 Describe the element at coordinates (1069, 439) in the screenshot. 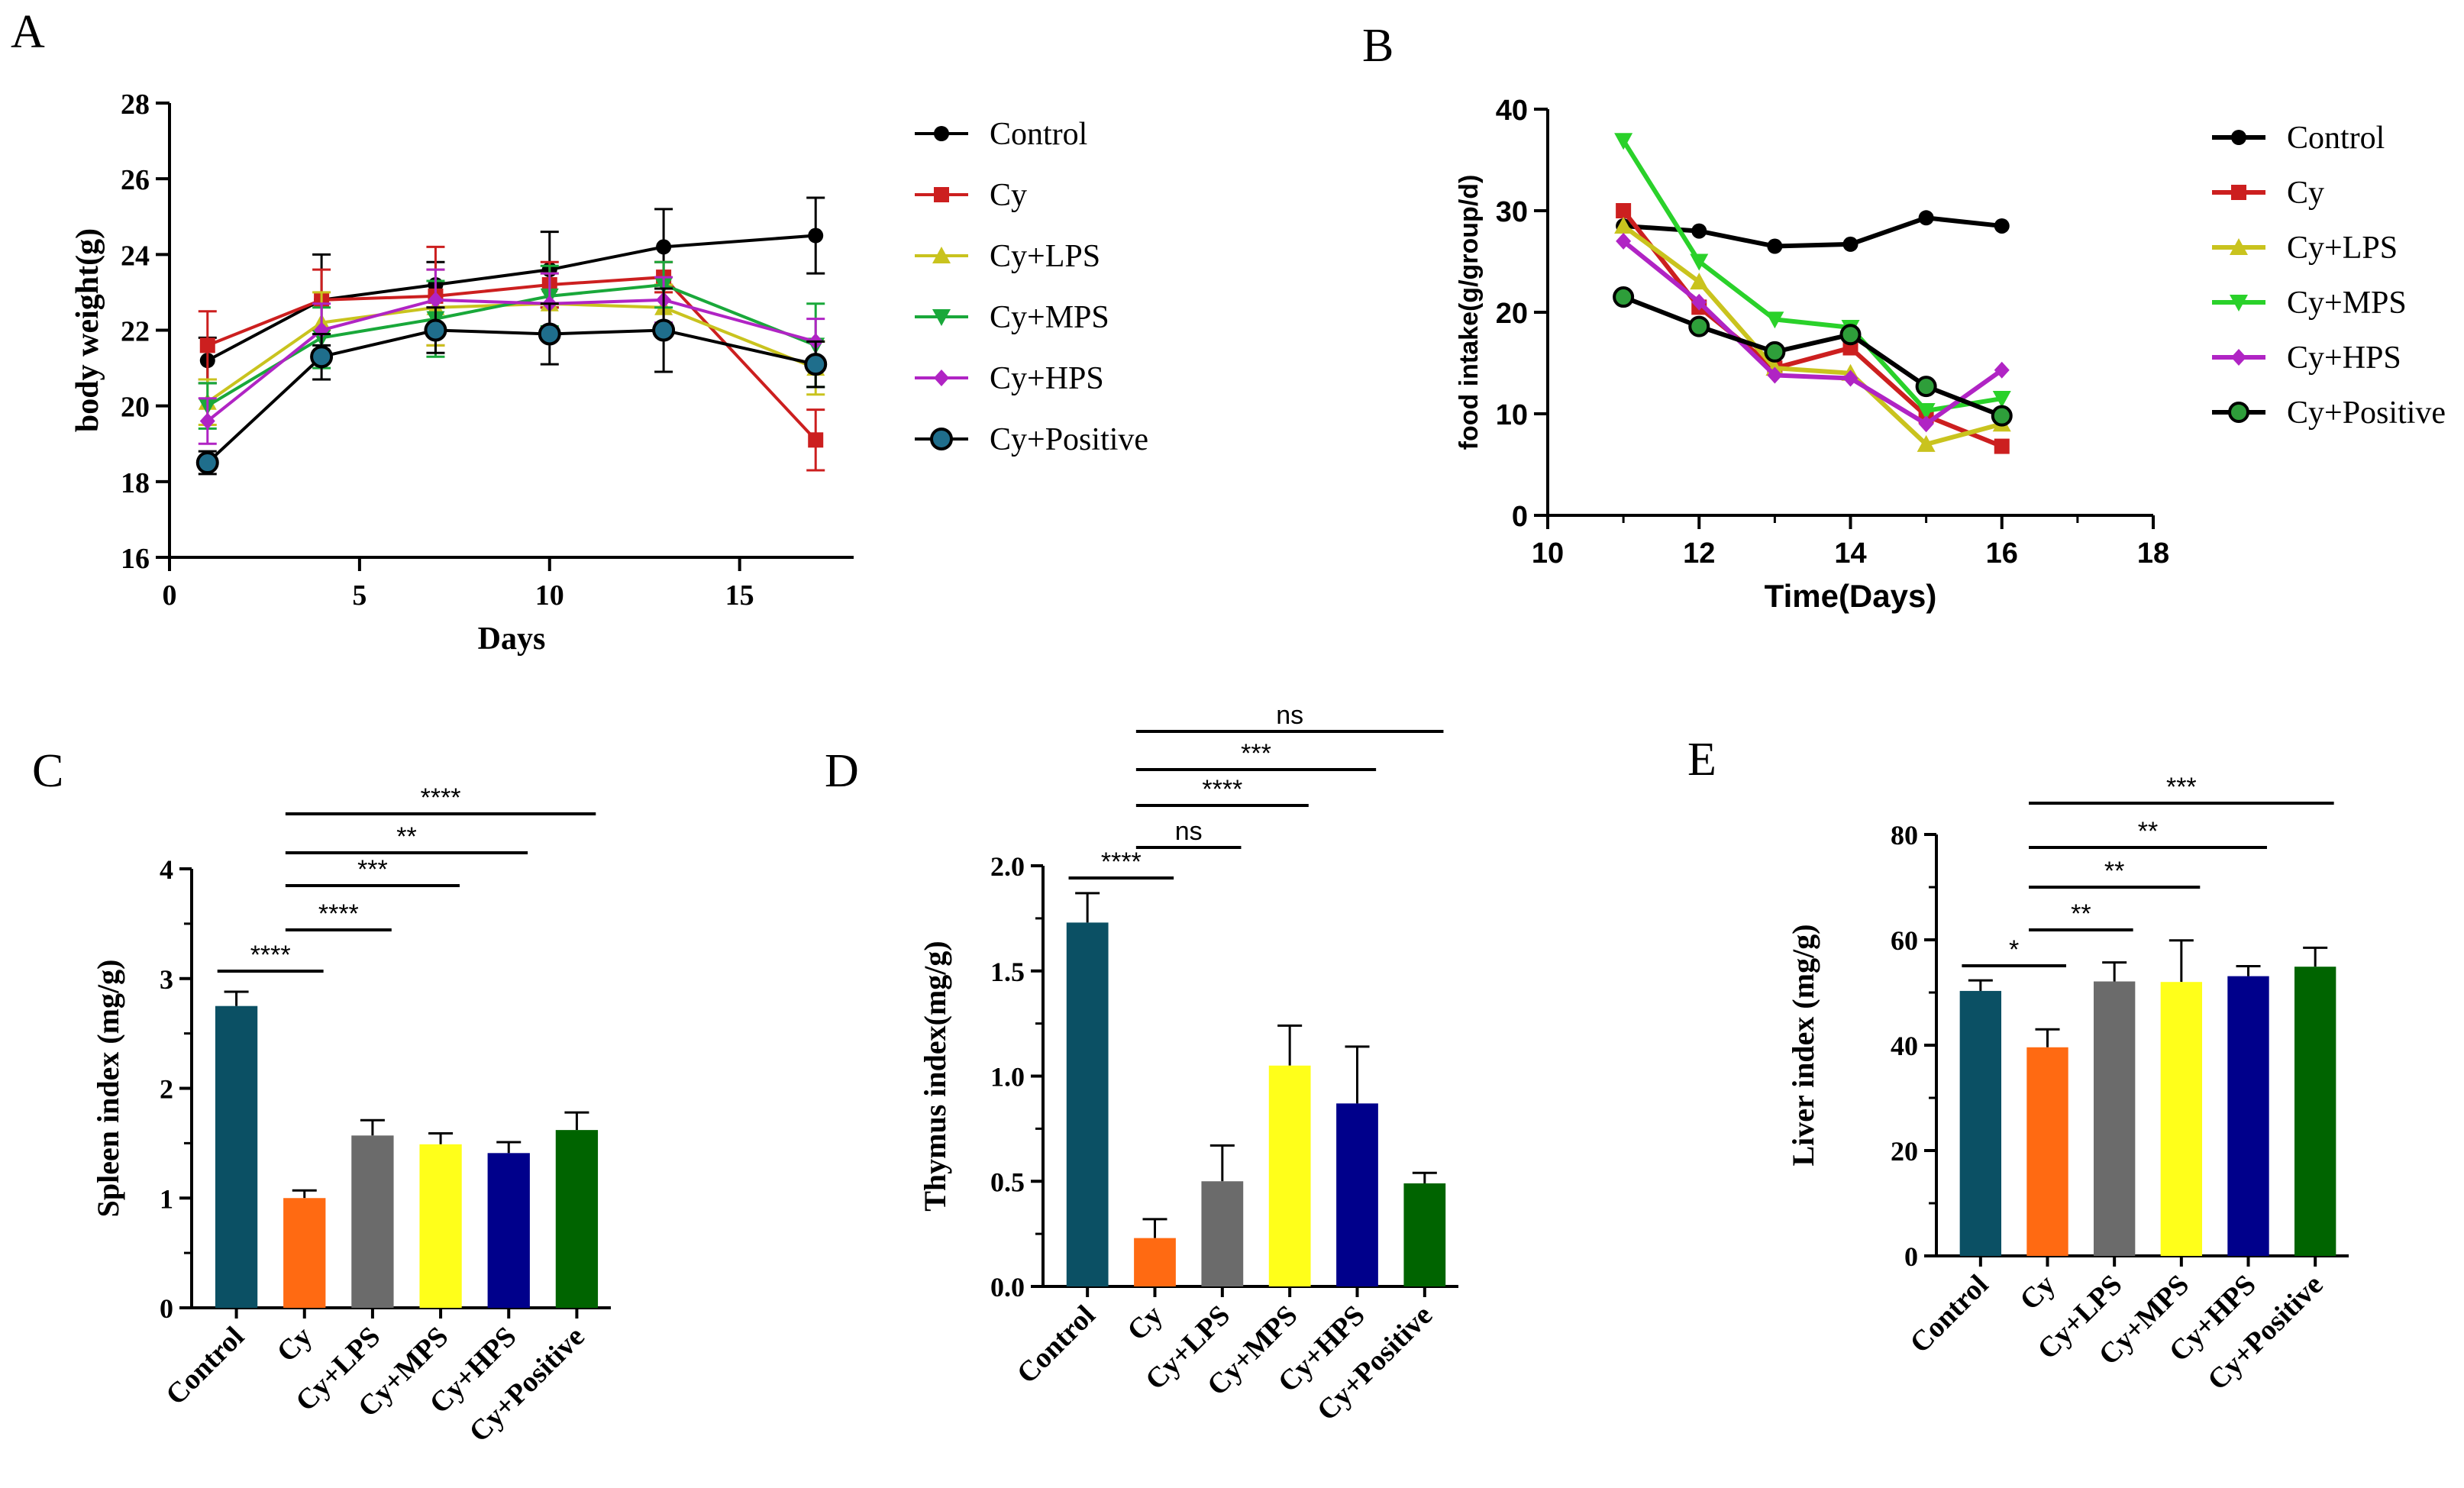

I see `legend-label: Cy+Positive` at that location.